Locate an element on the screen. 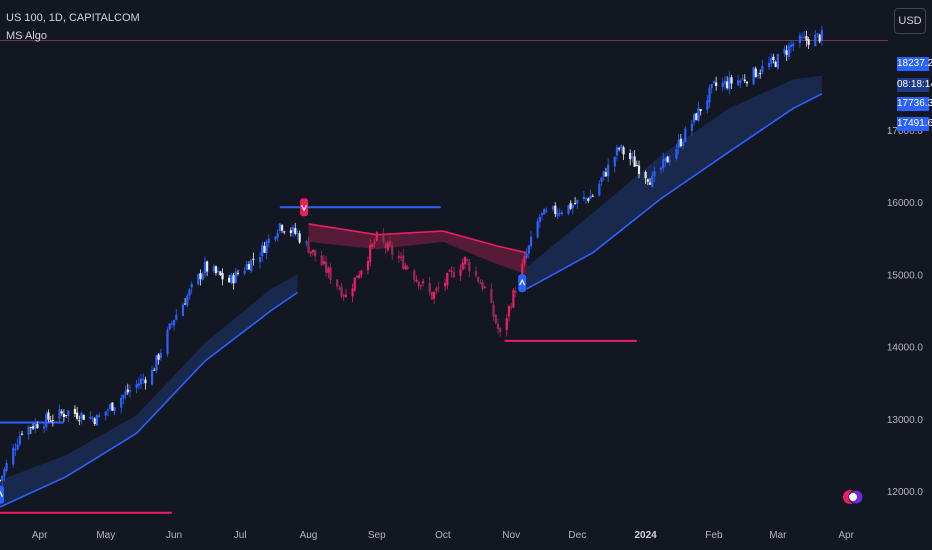 Image resolution: width=932 pixels, height=550 pixels. symbol-title: US 100, 1D, CAPITALCOM is located at coordinates (73, 18).